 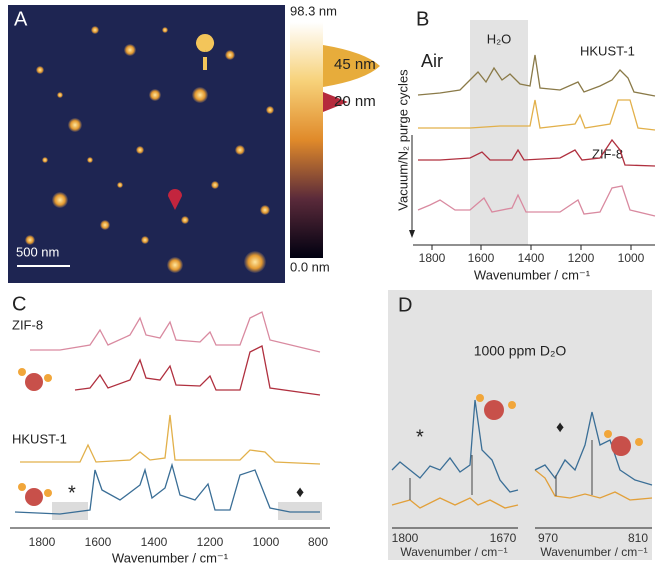 What do you see at coordinates (531, 247) in the screenshot?
I see `x-ticks` at bounding box center [531, 247].